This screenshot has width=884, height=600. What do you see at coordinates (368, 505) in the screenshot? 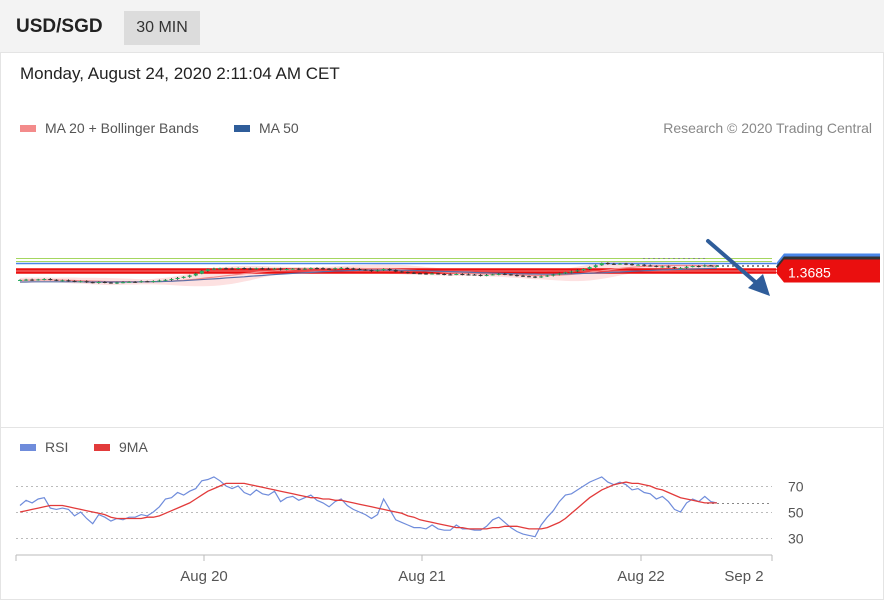
I see `rsi-9ma-line` at bounding box center [368, 505].